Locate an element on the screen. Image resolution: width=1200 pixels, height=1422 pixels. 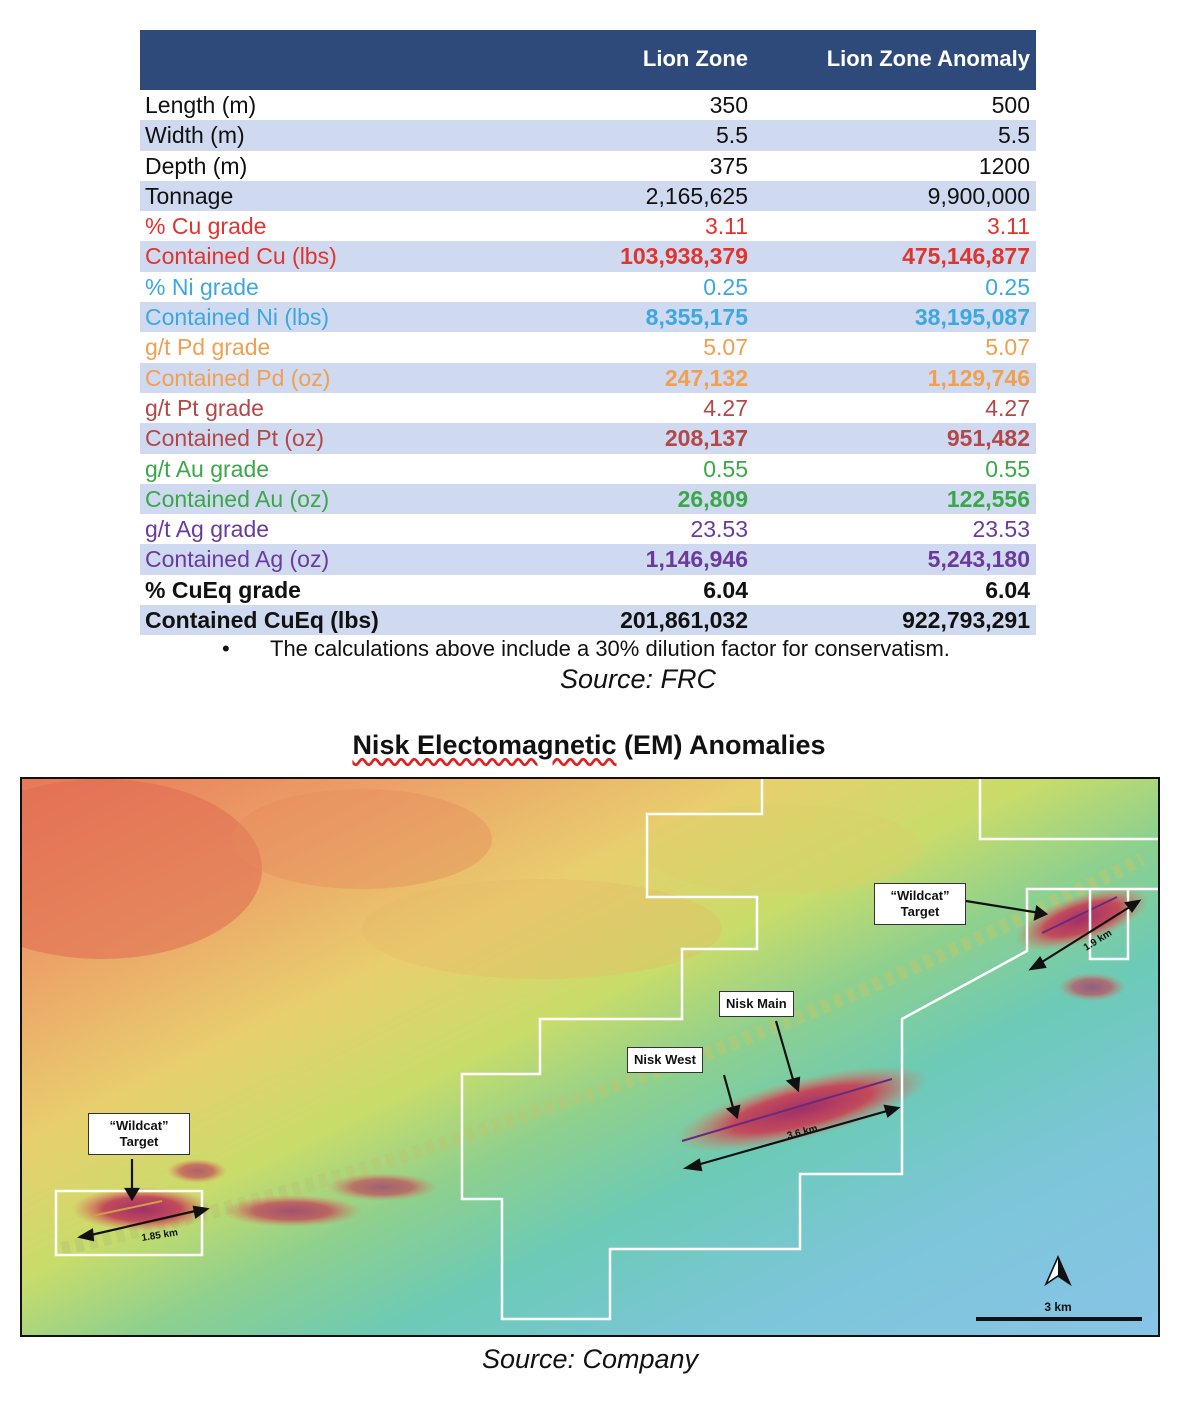
row-label: Tonnage is located at coordinates (189, 195).